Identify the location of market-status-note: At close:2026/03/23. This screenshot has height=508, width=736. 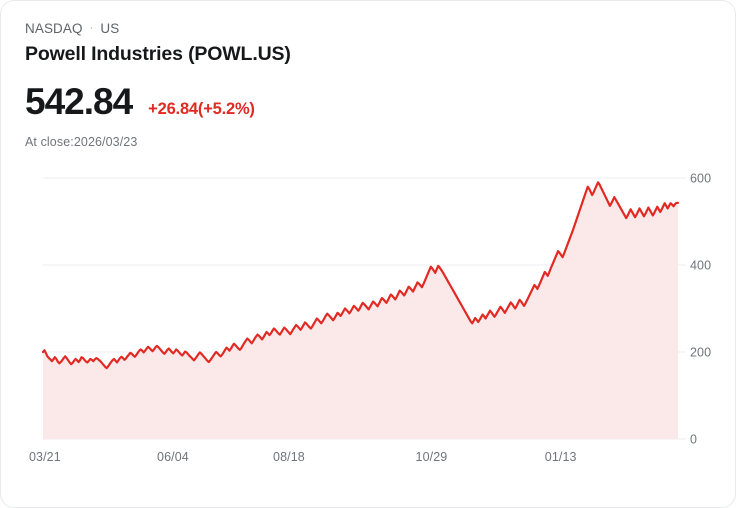
(81, 142).